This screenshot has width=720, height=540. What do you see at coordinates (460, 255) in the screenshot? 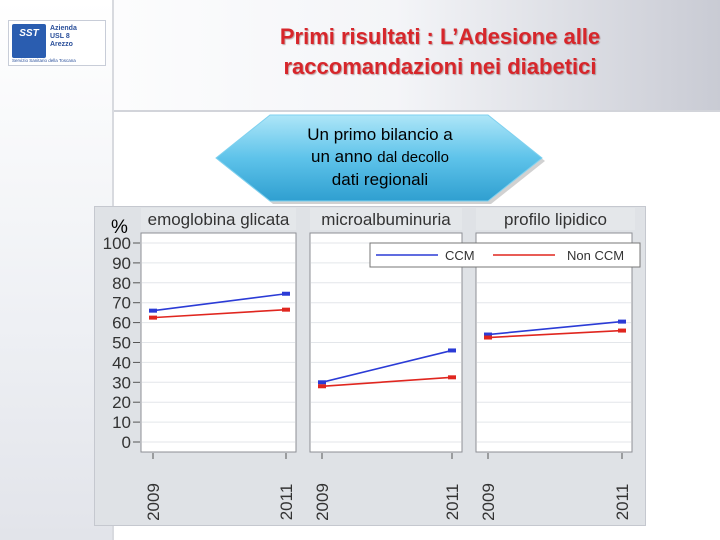
I see `legend-label-ccm: CCM` at bounding box center [460, 255].